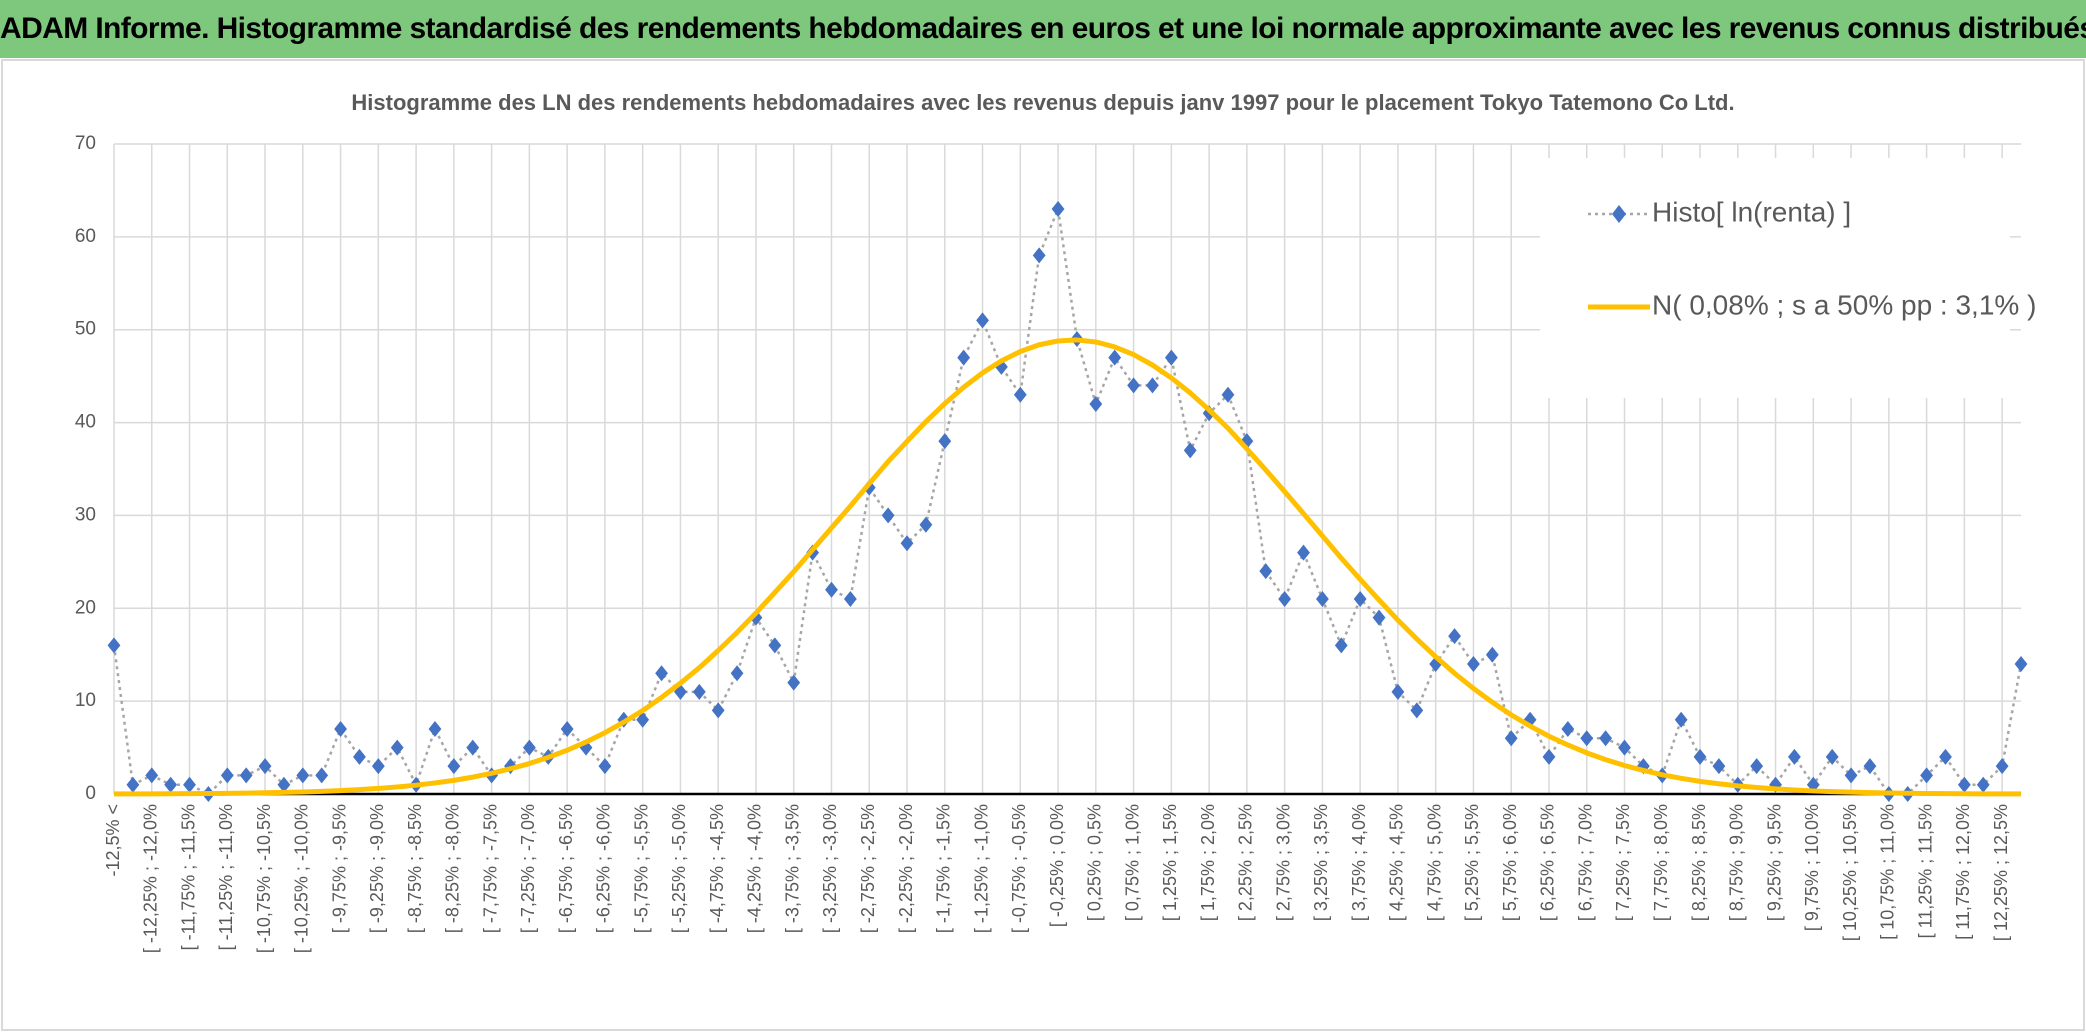 This screenshot has height=1032, width=2086. What do you see at coordinates (1623, 862) in the screenshot?
I see `x-tick-label: [ 7,25% ; 7,5%` at bounding box center [1623, 862].